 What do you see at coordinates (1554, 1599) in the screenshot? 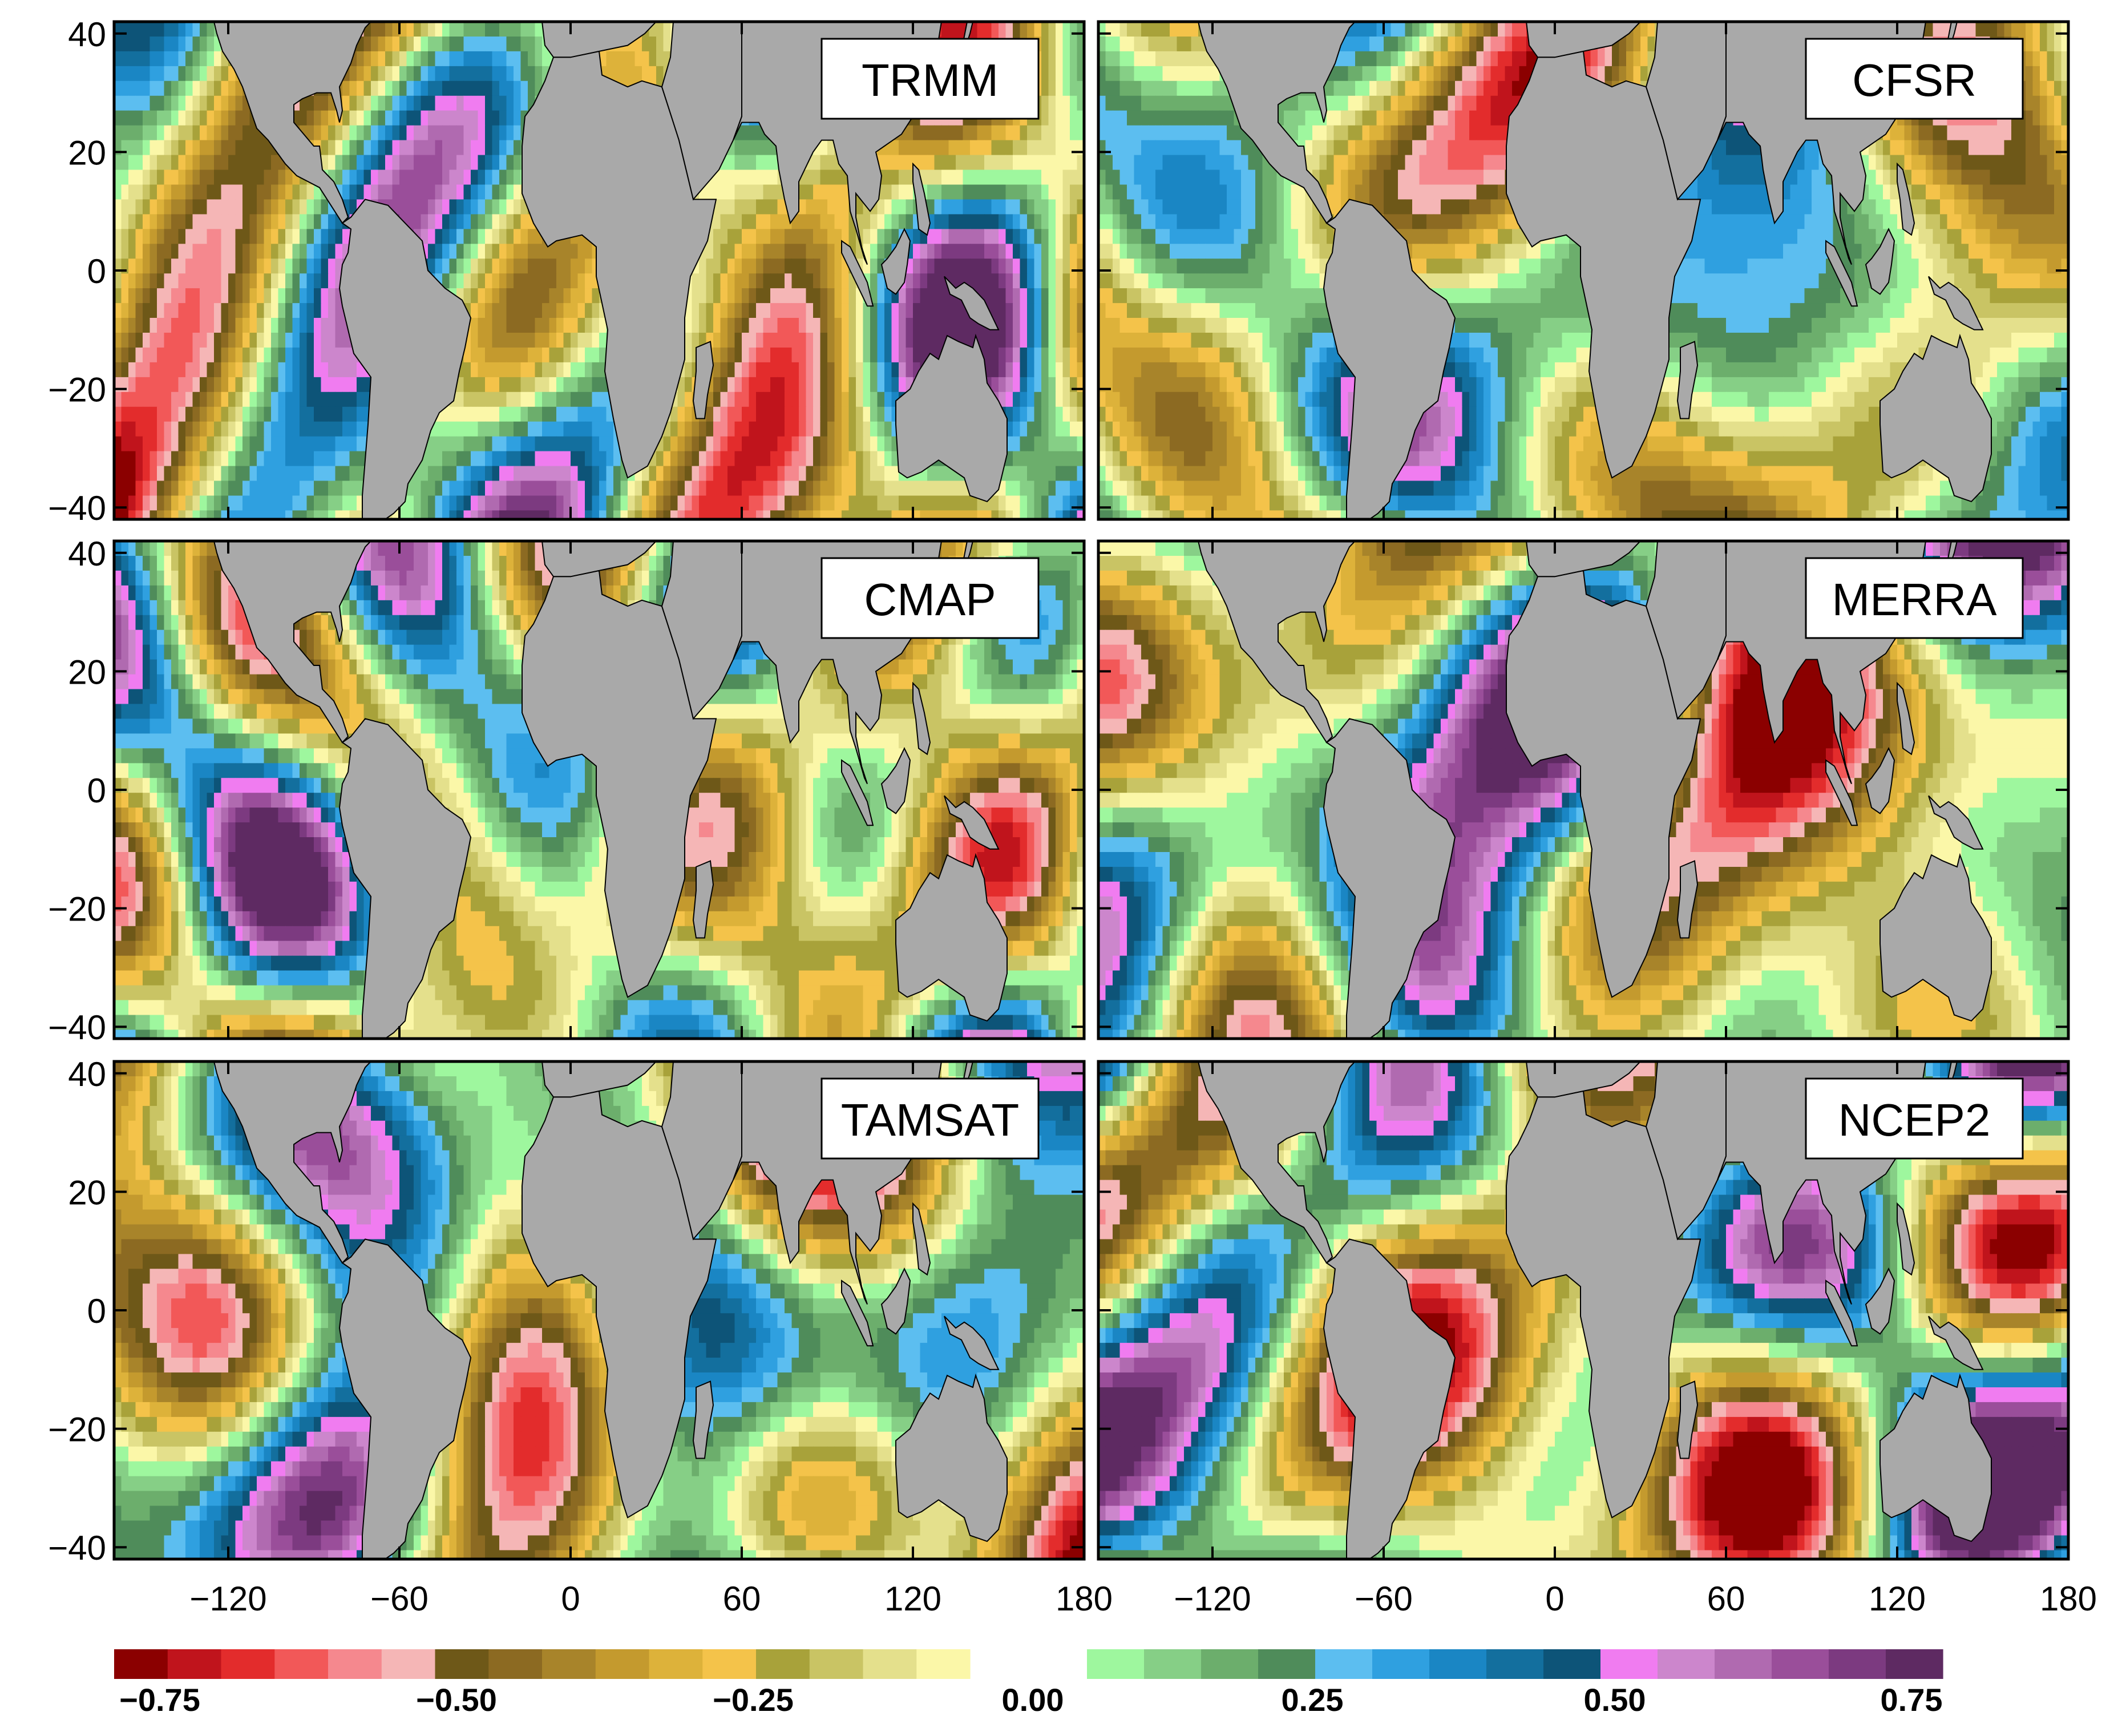
I see `x-tick-label: 0` at bounding box center [1554, 1599].